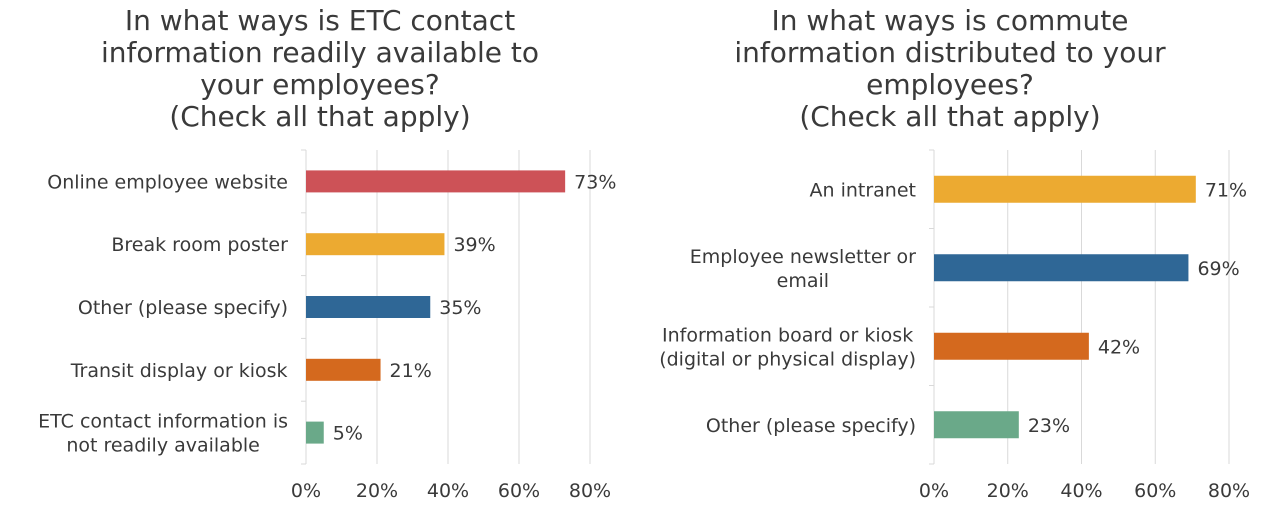  Describe the element at coordinates (320, 84) in the screenshot. I see `chart-title-line: your employees?` at that location.